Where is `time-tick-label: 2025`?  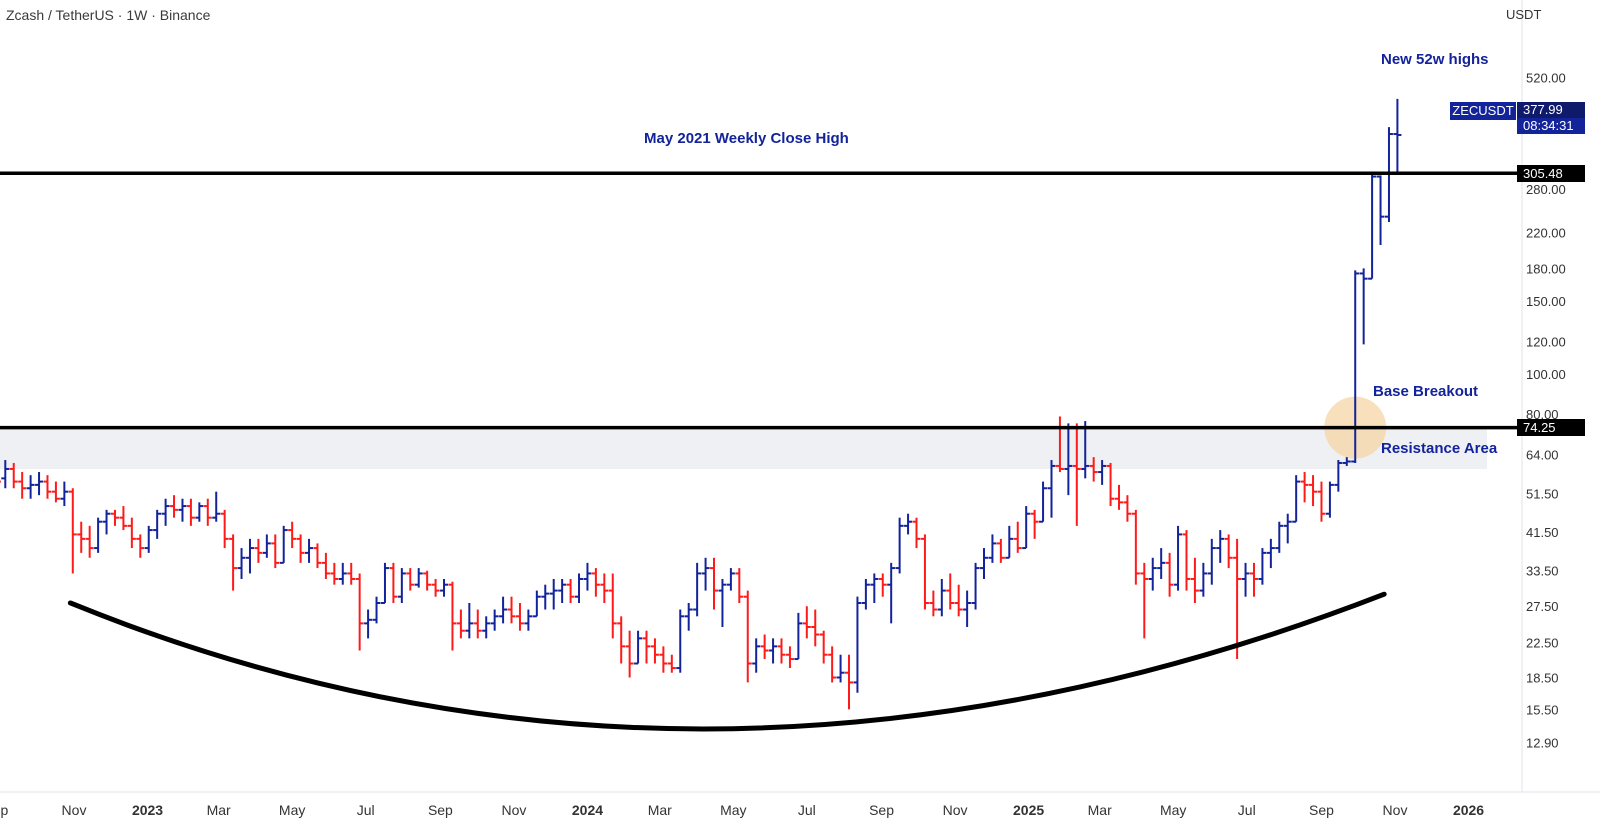
time-tick-label: 2025 is located at coordinates (1028, 810).